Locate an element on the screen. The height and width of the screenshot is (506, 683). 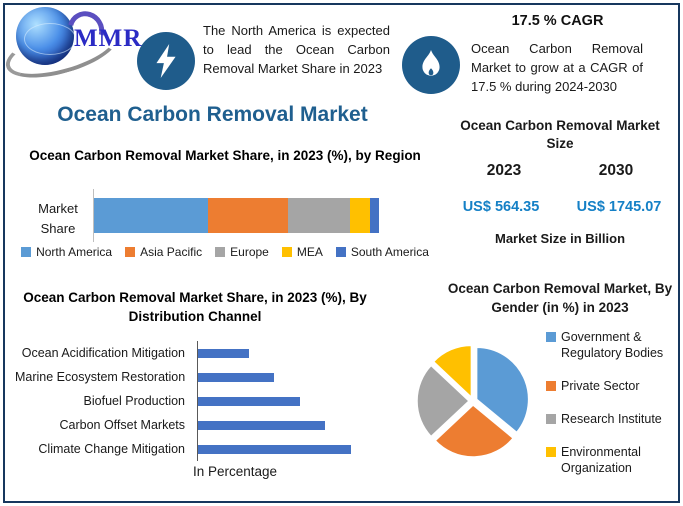
legend-label: Government & Regulatory Bodies is located at coordinates (612, 345).